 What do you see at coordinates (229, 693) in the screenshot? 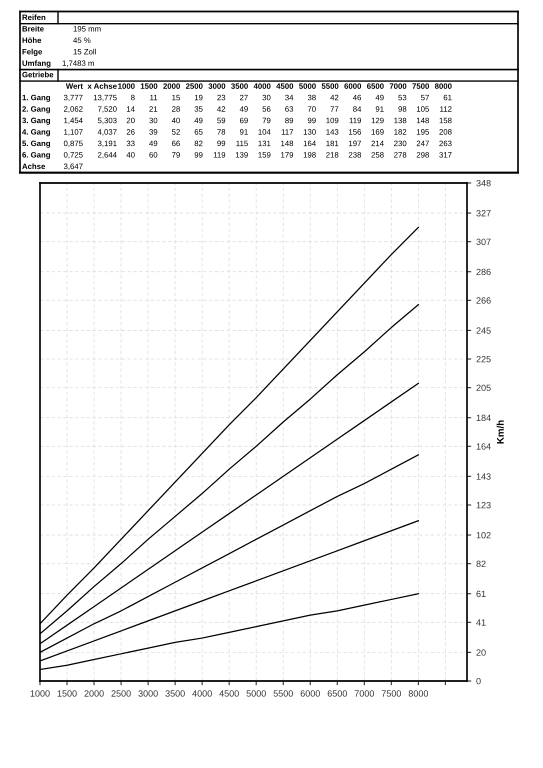
I see `x-tick-label: 4500` at bounding box center [229, 693].